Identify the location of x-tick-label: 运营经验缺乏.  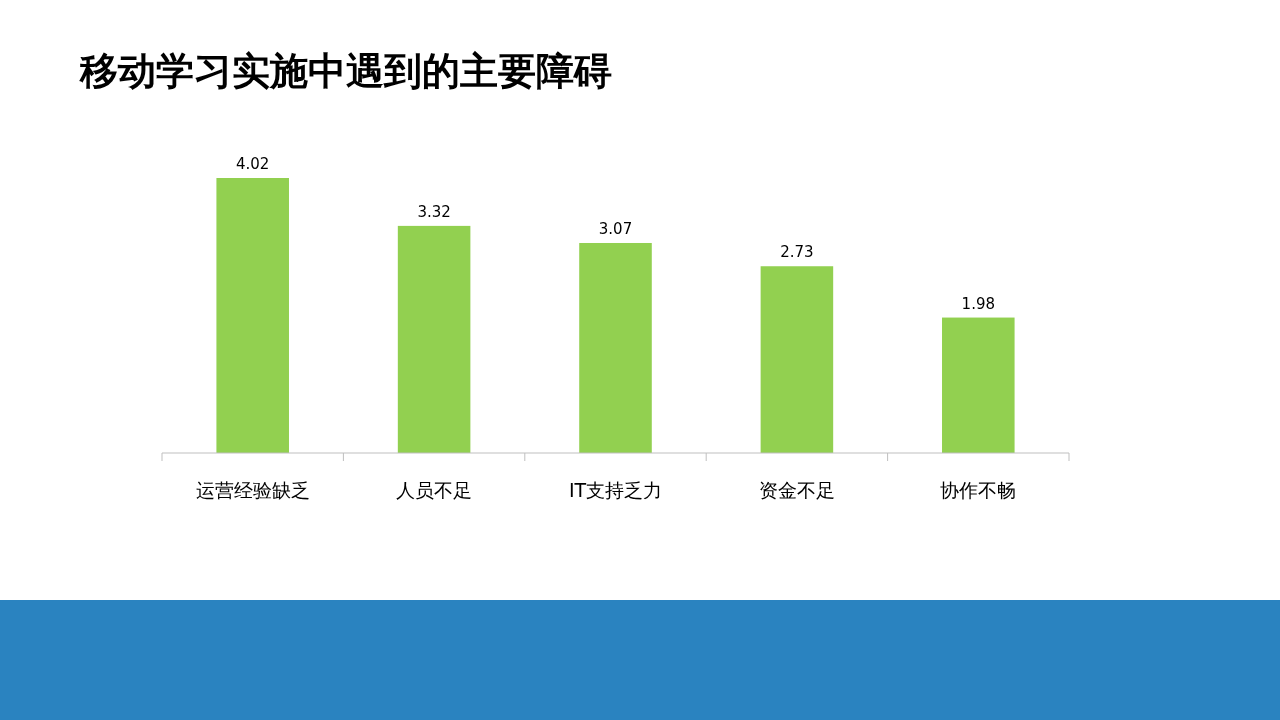
(252, 490).